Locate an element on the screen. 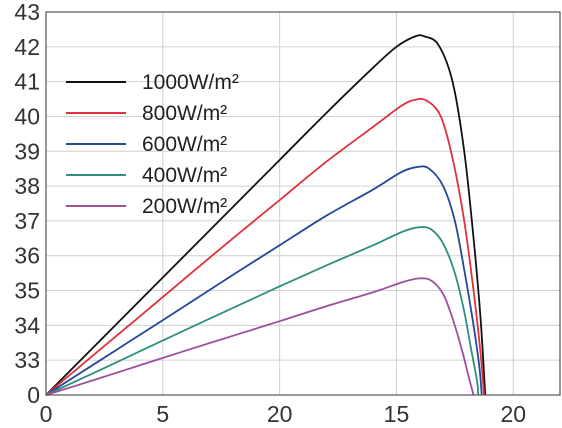 The width and height of the screenshot is (562, 428). y-tick-label: 38 is located at coordinates (27, 186).